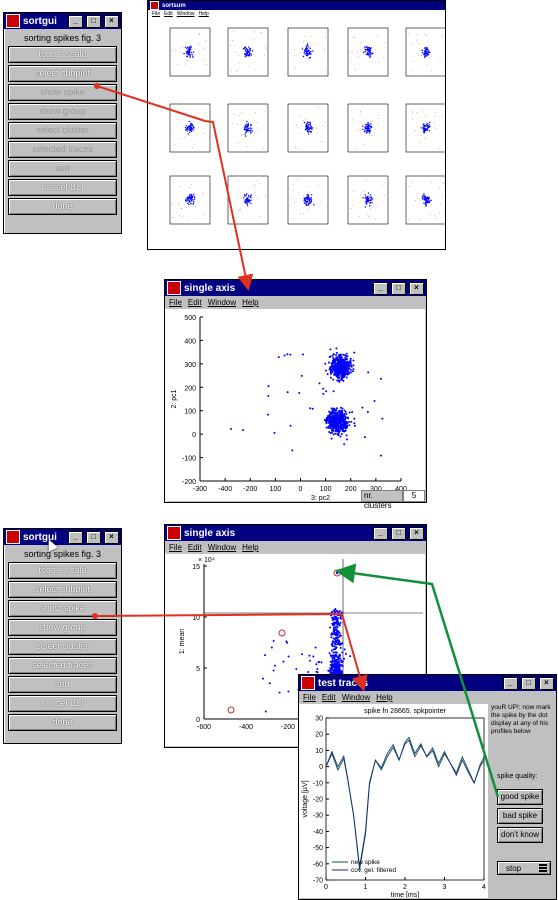 The height and width of the screenshot is (900, 558). I want to click on new-spike-trace, so click(405, 802).